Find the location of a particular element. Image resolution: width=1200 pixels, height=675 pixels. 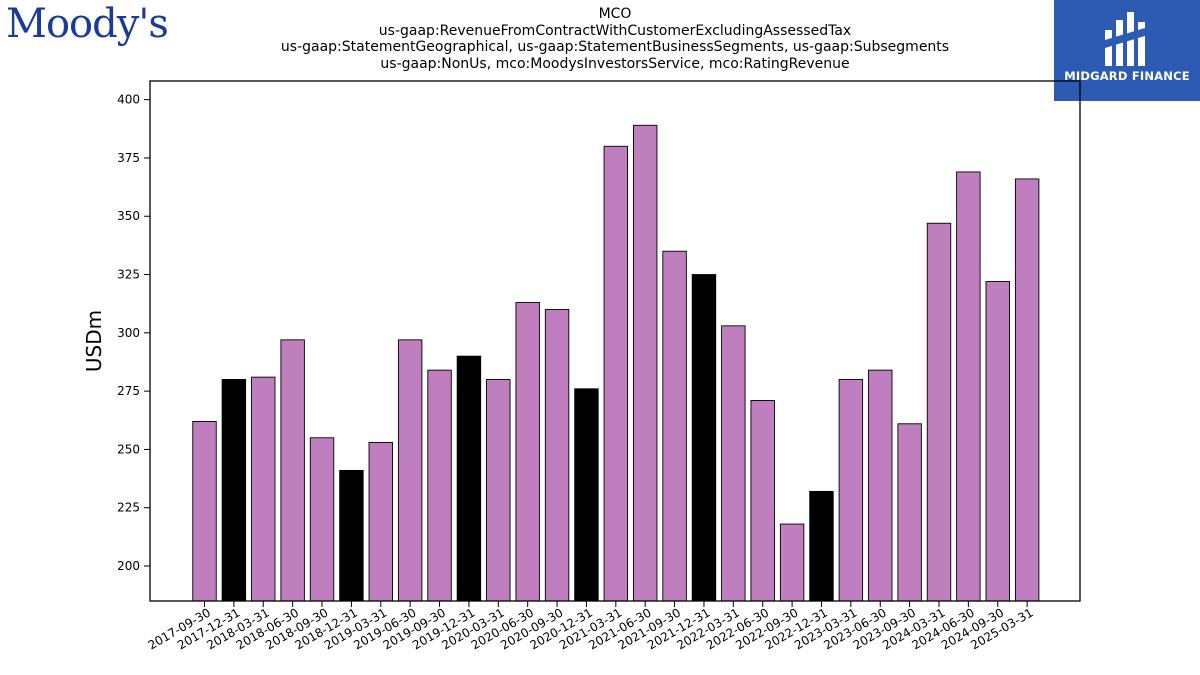

y-tick-label: 250 is located at coordinates (128, 449).